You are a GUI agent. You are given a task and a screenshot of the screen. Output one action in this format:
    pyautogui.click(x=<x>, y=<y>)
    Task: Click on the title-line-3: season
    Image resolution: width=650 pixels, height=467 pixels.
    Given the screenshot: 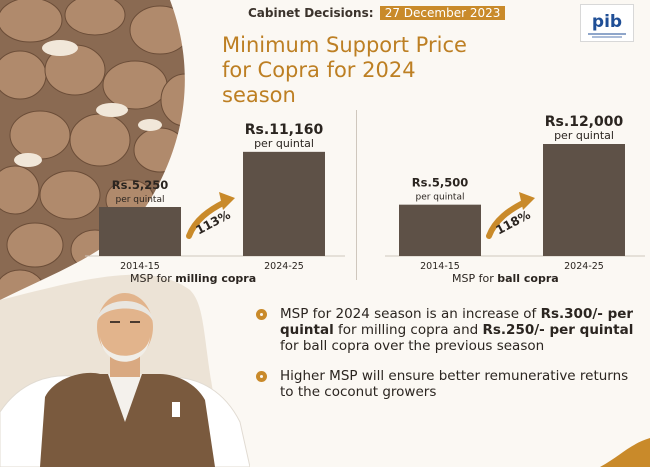 What is the action you would take?
    pyautogui.click(x=259, y=95)
    